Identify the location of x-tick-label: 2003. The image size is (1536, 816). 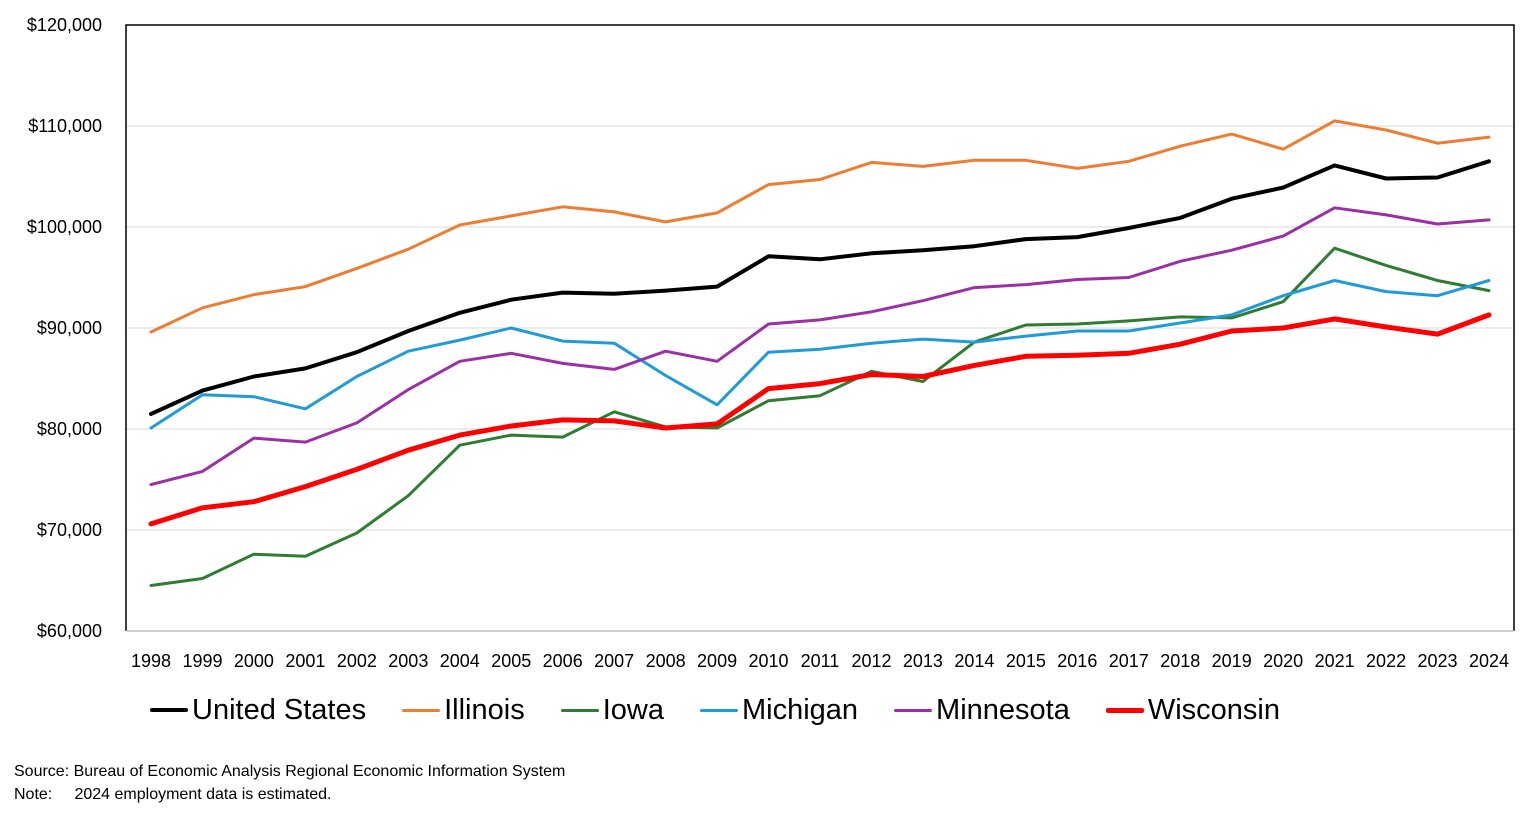
(408, 661).